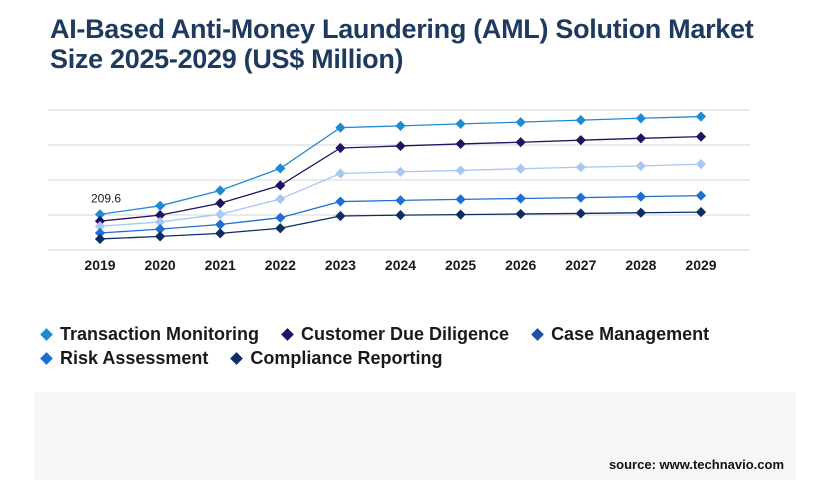 This screenshot has width=816, height=480. What do you see at coordinates (99, 265) in the screenshot?
I see `x-tick-label: 2019` at bounding box center [99, 265].